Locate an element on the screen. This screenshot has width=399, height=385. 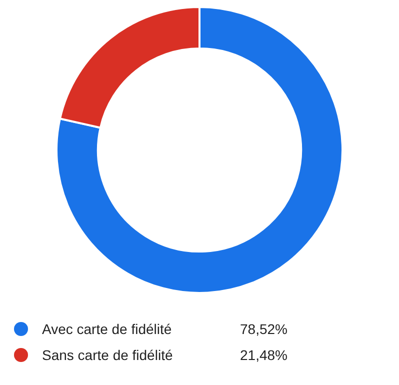
legend-label: Sans carte de fidélité is located at coordinates (108, 355).